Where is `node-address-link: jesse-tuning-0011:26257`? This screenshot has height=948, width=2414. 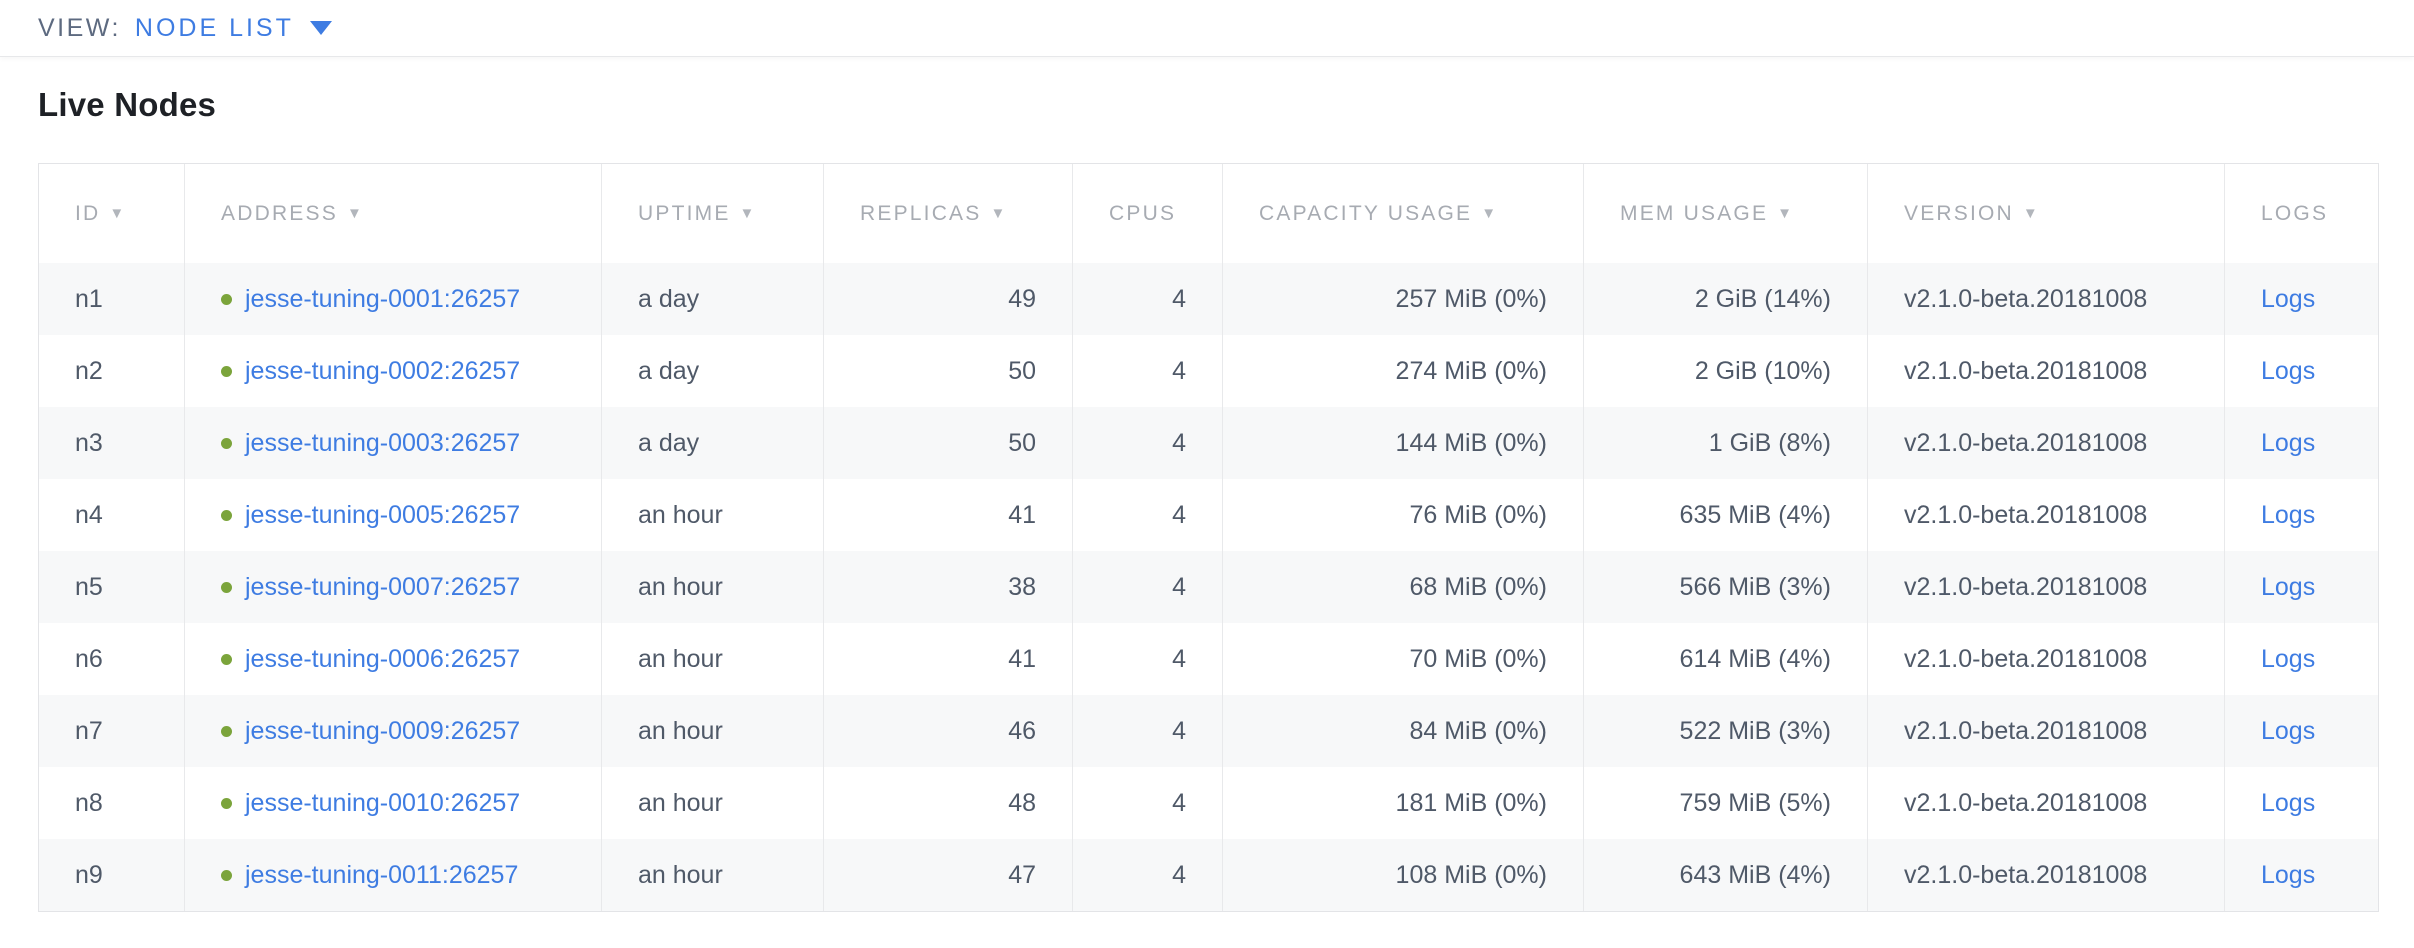 node-address-link: jesse-tuning-0011:26257 is located at coordinates (382, 874).